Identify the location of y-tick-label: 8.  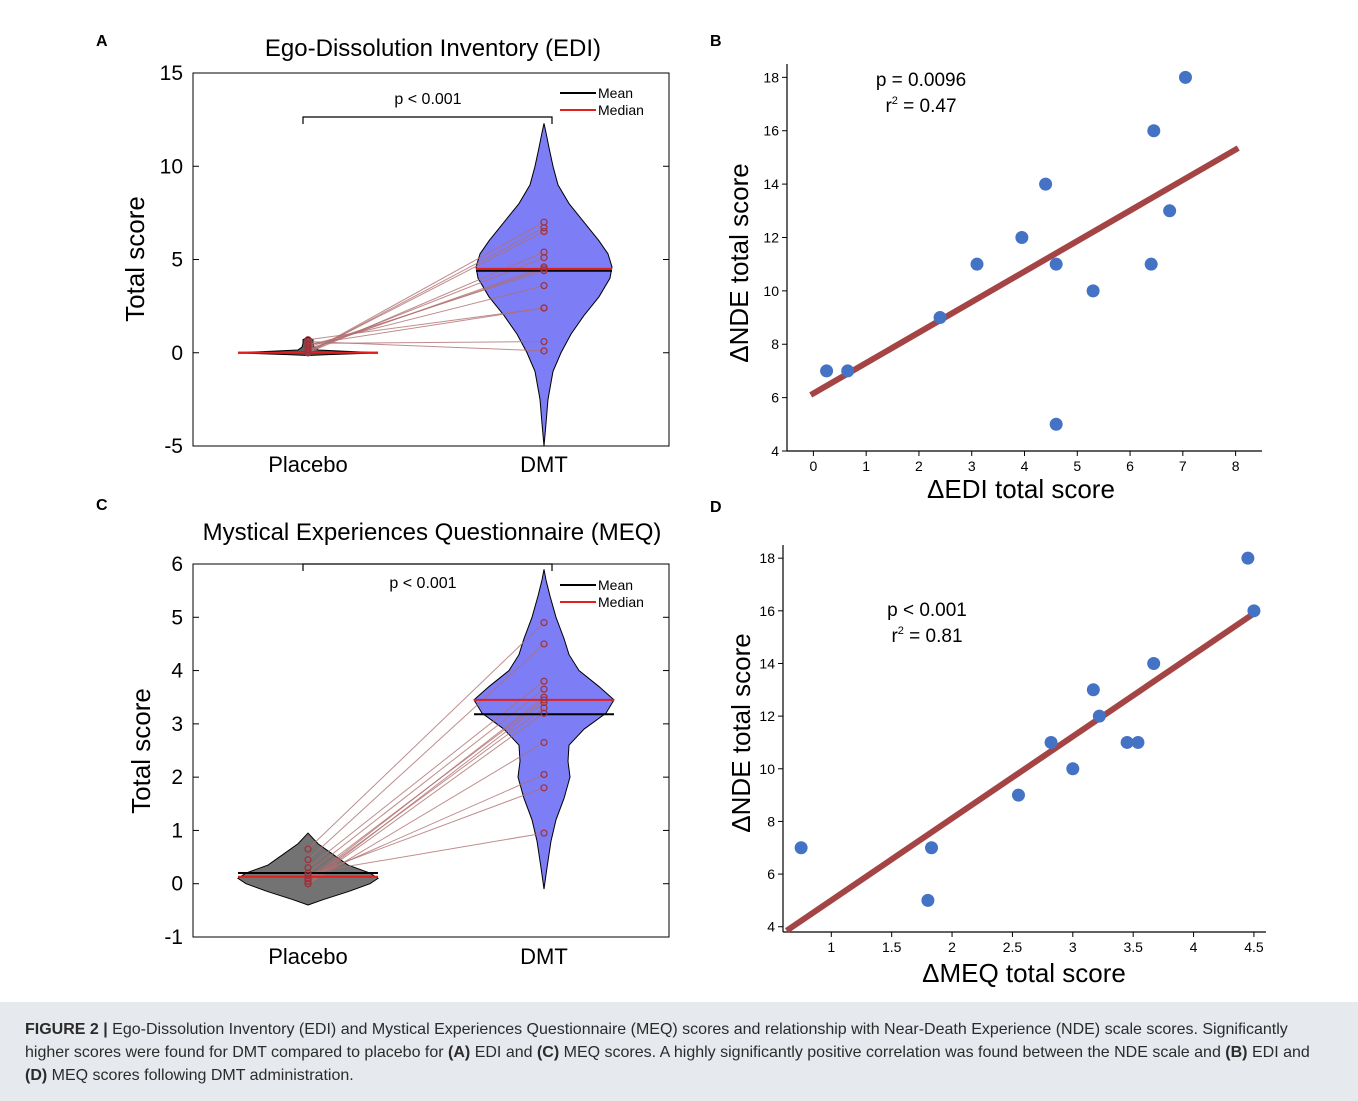
(771, 821).